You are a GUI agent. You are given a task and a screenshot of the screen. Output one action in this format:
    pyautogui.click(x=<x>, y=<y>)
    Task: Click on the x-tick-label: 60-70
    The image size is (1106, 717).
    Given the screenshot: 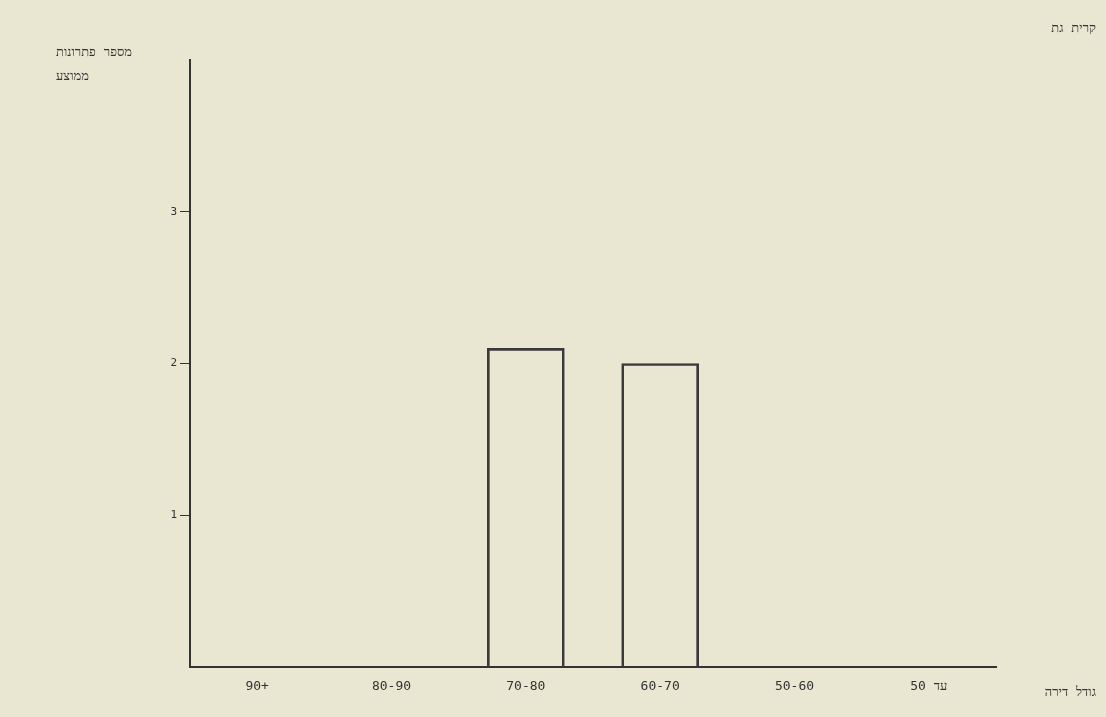 What is the action you would take?
    pyautogui.click(x=660, y=686)
    